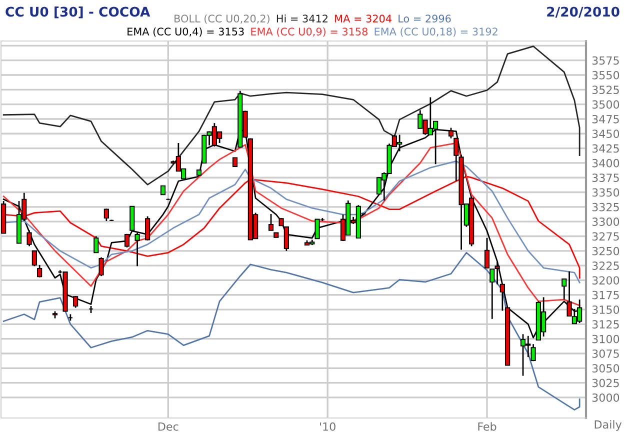 This screenshot has height=433, width=625. I want to click on y-tick-label: 3175, so click(605, 295).